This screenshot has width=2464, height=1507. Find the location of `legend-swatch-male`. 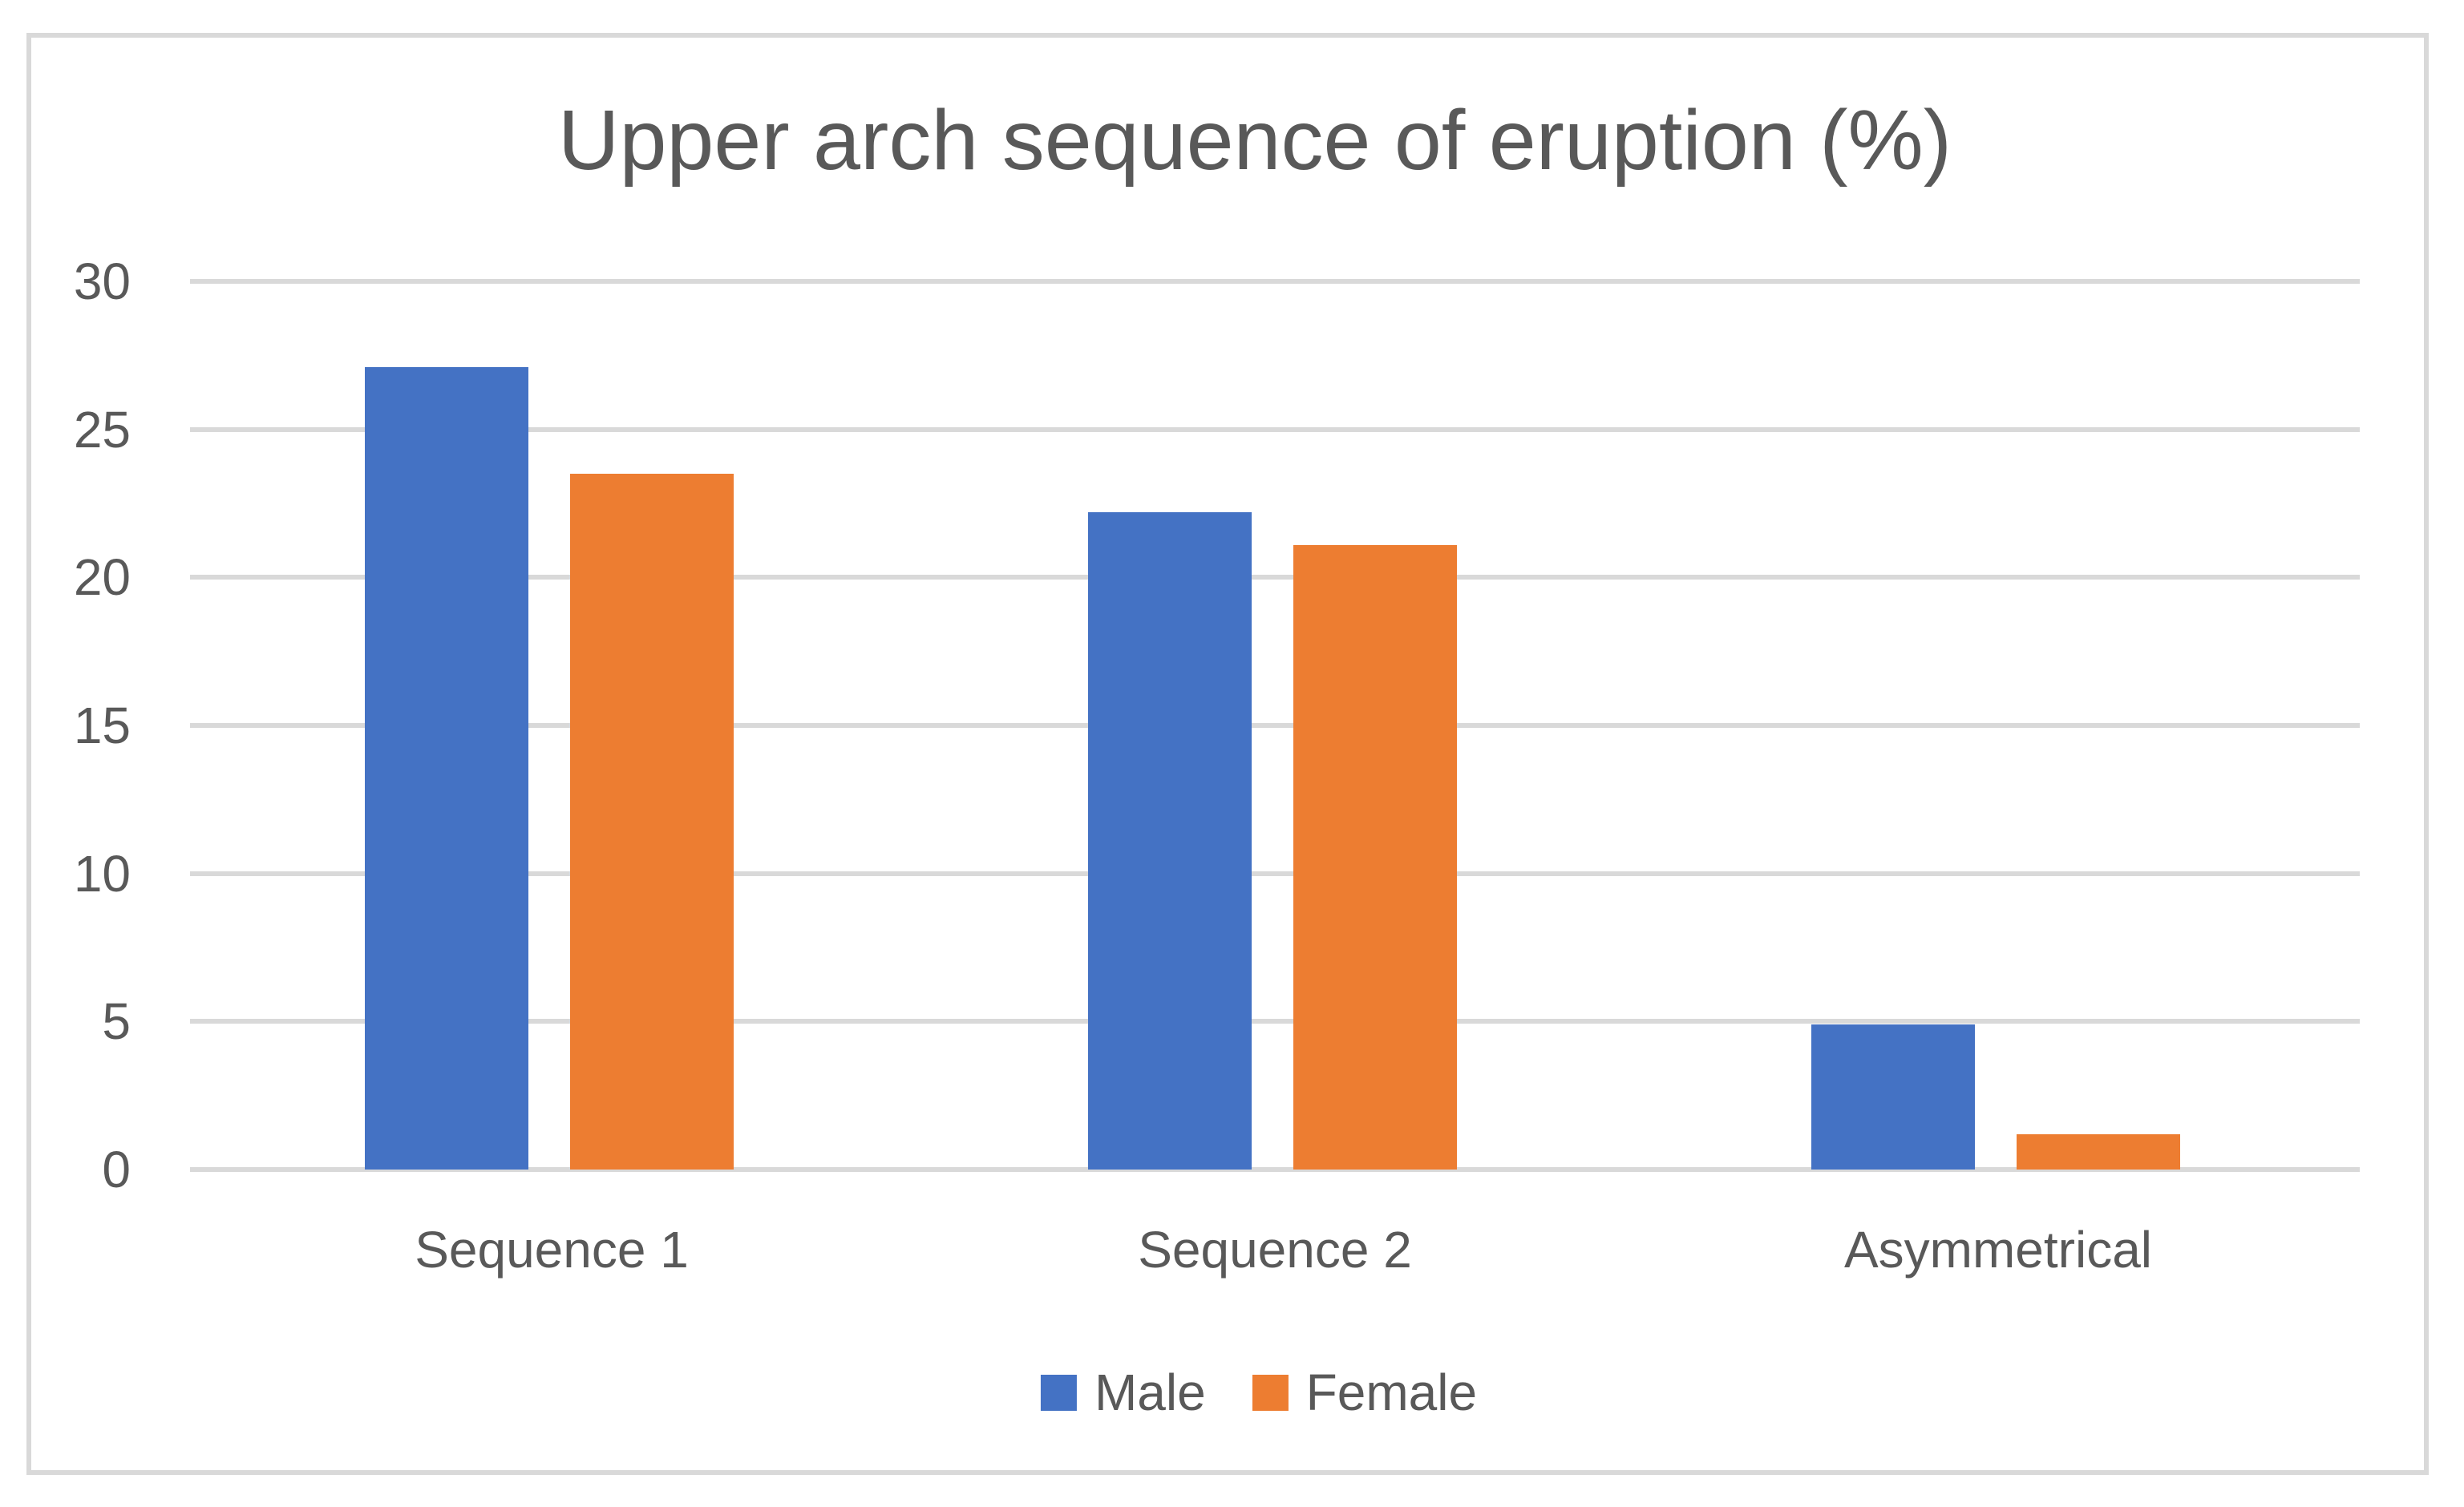

legend-swatch-male is located at coordinates (1058, 1392).